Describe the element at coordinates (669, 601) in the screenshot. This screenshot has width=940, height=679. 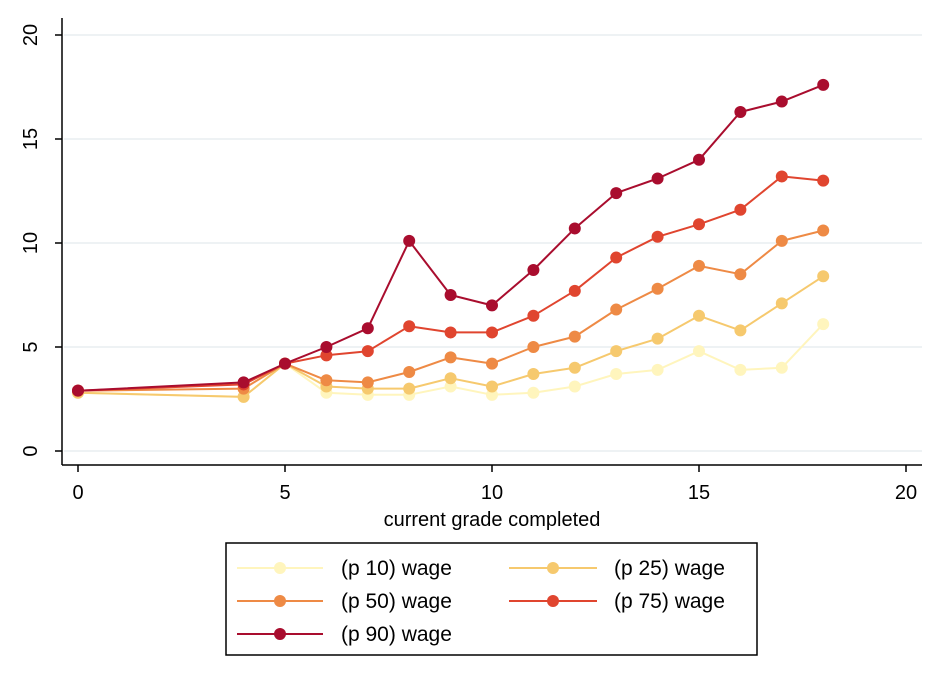
I see `legend-label: (p 75) wage` at that location.